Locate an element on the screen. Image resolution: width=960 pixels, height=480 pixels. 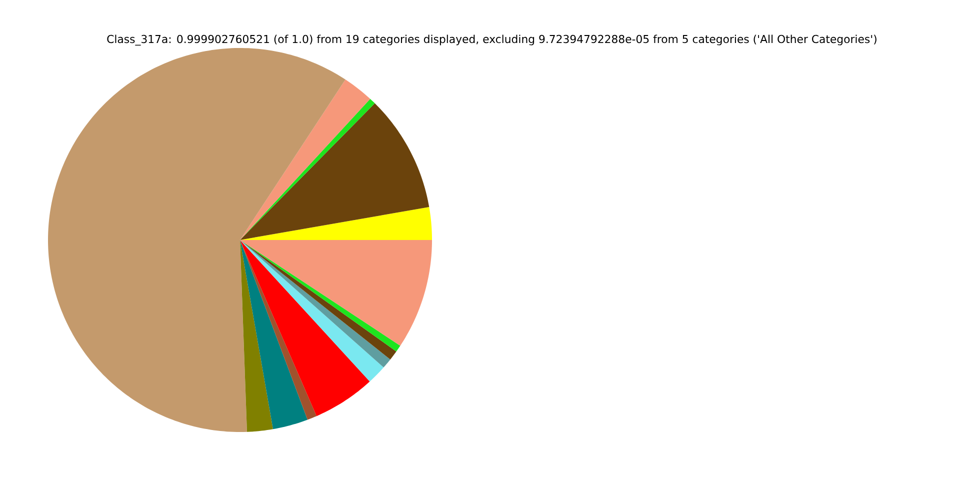
text: Class_317a: 0.999902760521 (of 1.0) from 19 categories displayed, excluding 9.72394792288e-05 from 5 categories ('All Other Categories') is located at coordinates (491, 40).